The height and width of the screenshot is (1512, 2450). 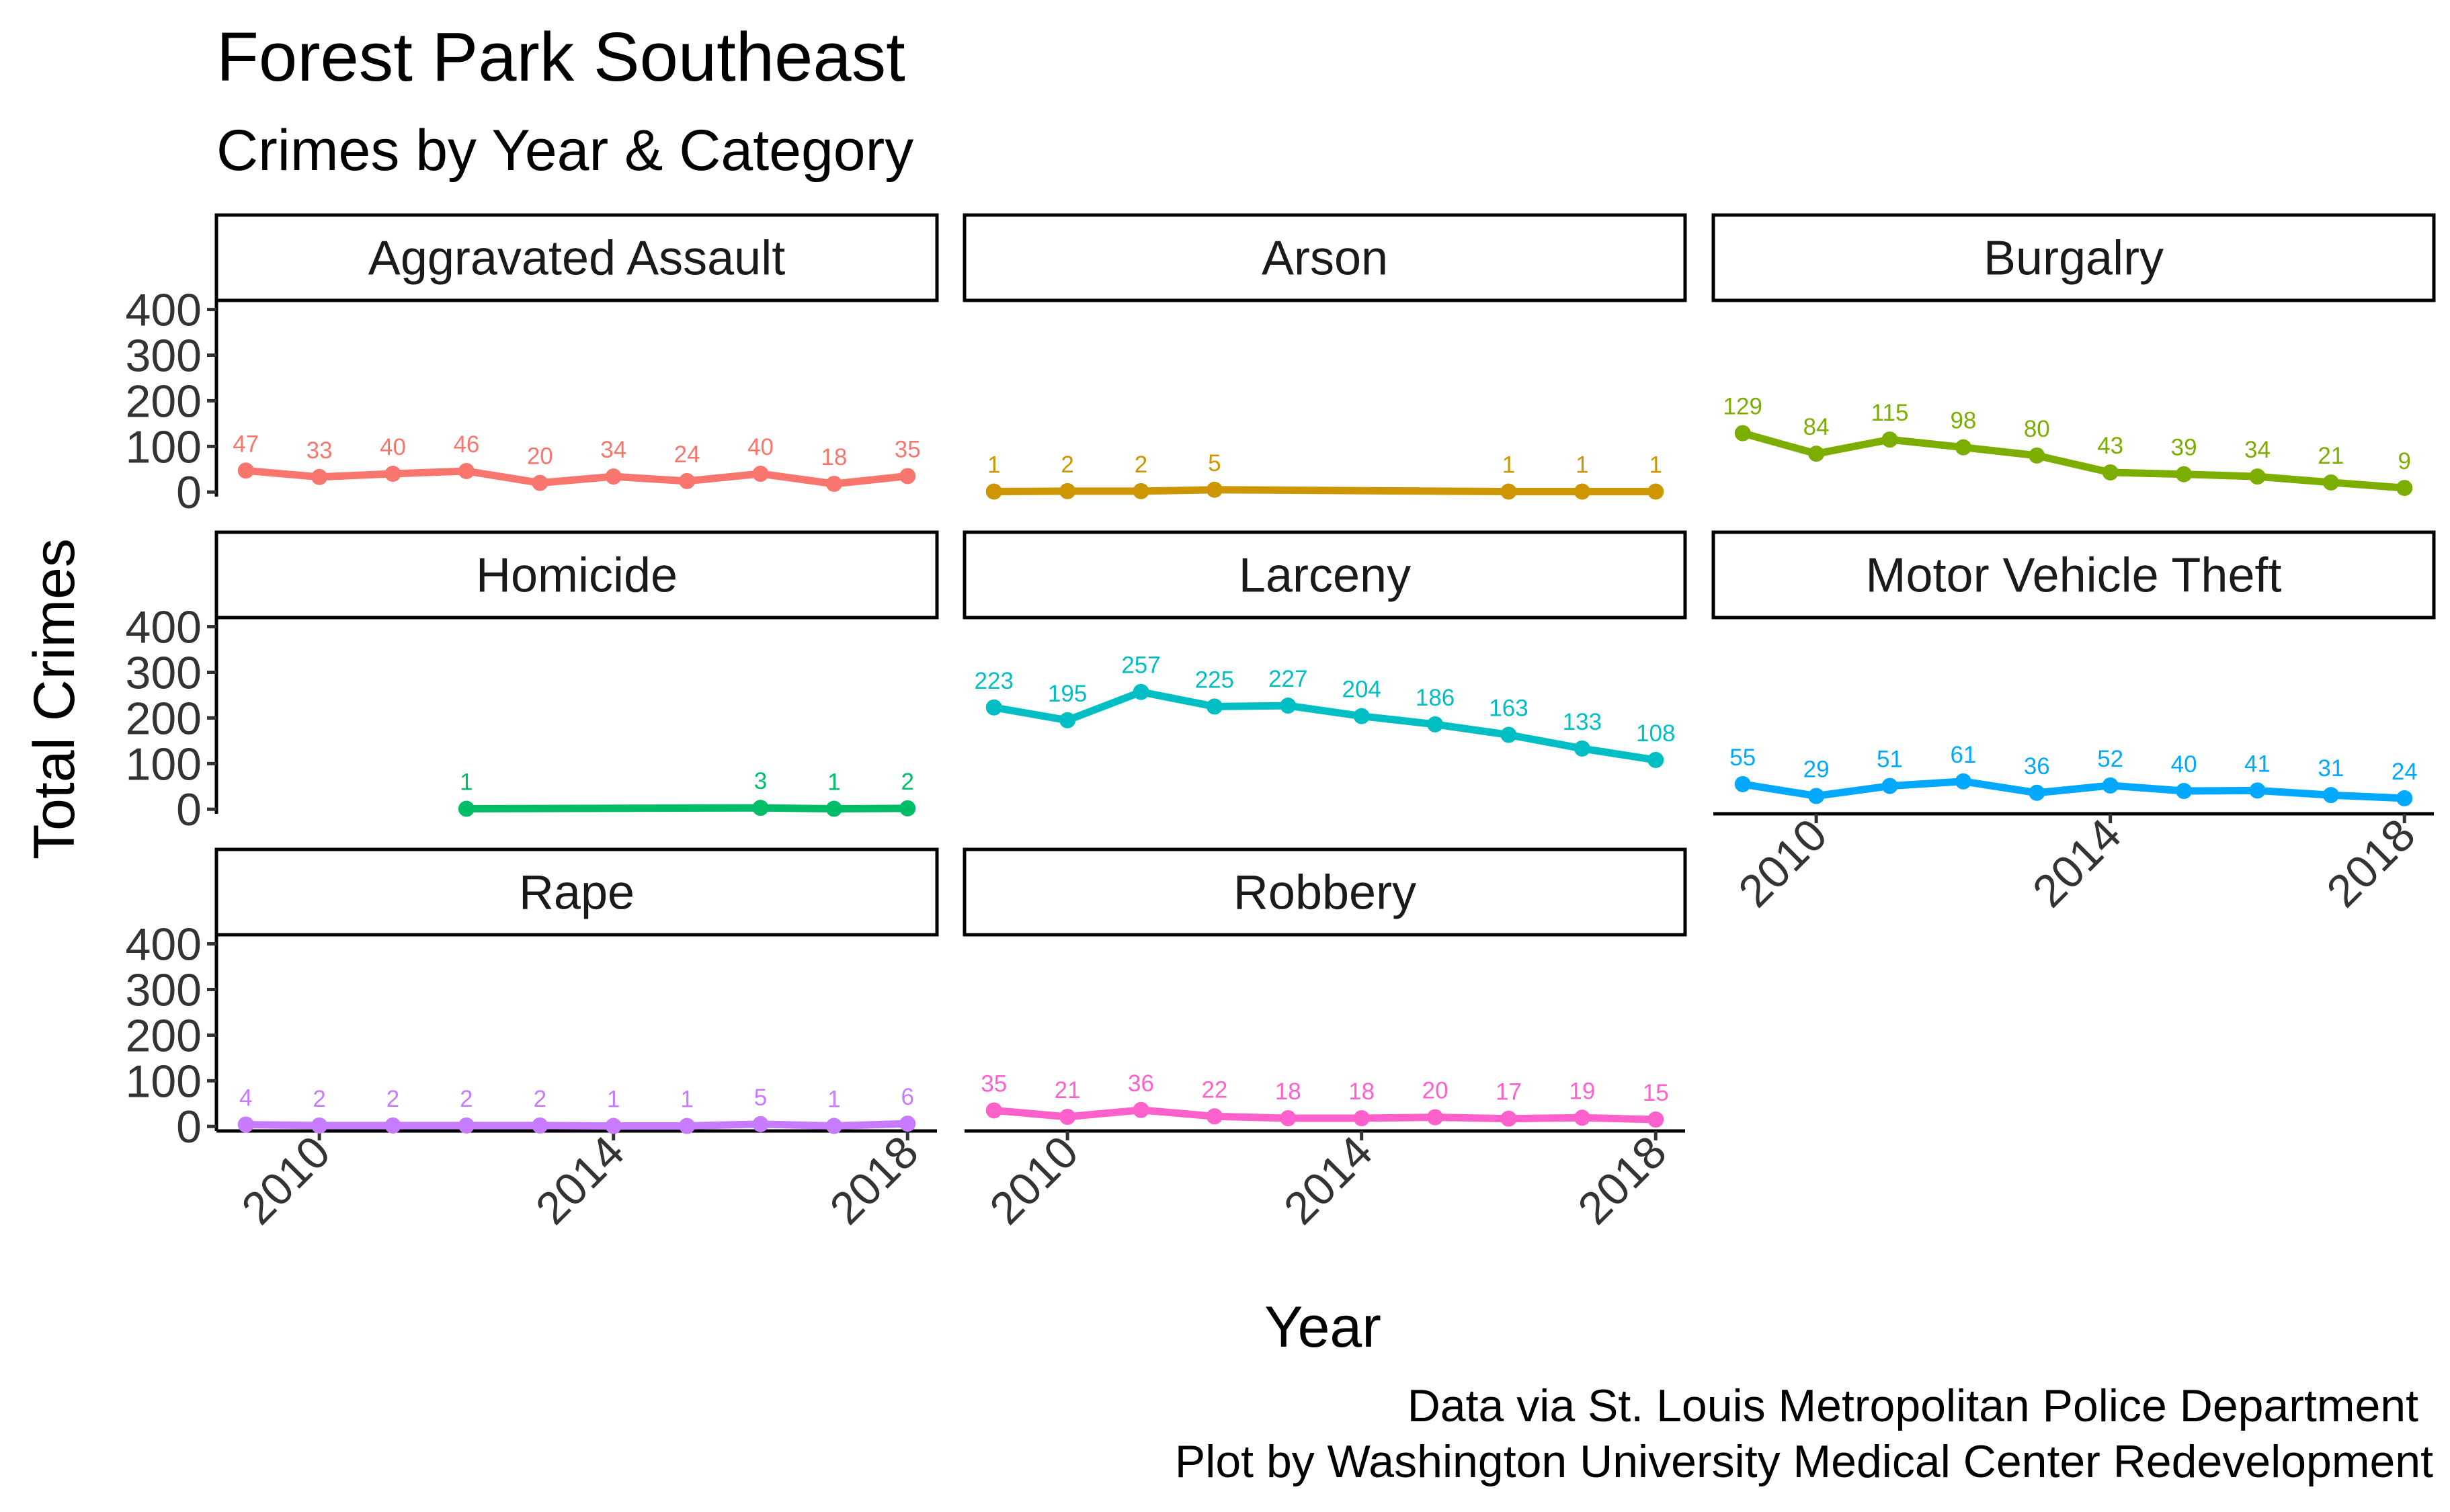 I want to click on data-label-motor-vehicle-theft: 52, so click(x=2110, y=759).